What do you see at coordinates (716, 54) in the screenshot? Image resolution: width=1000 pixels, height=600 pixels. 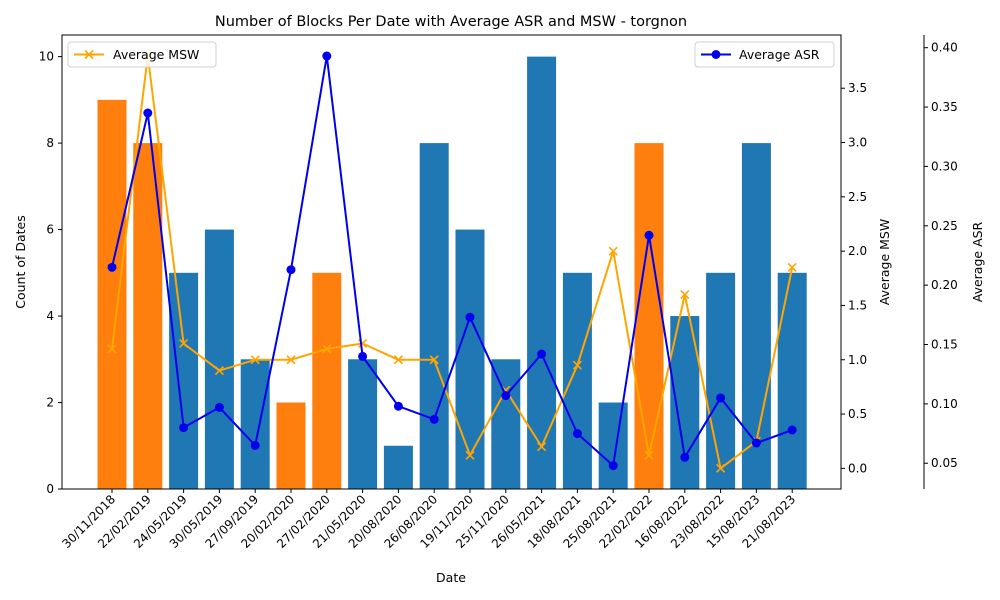 I see `legend-asr-marker` at bounding box center [716, 54].